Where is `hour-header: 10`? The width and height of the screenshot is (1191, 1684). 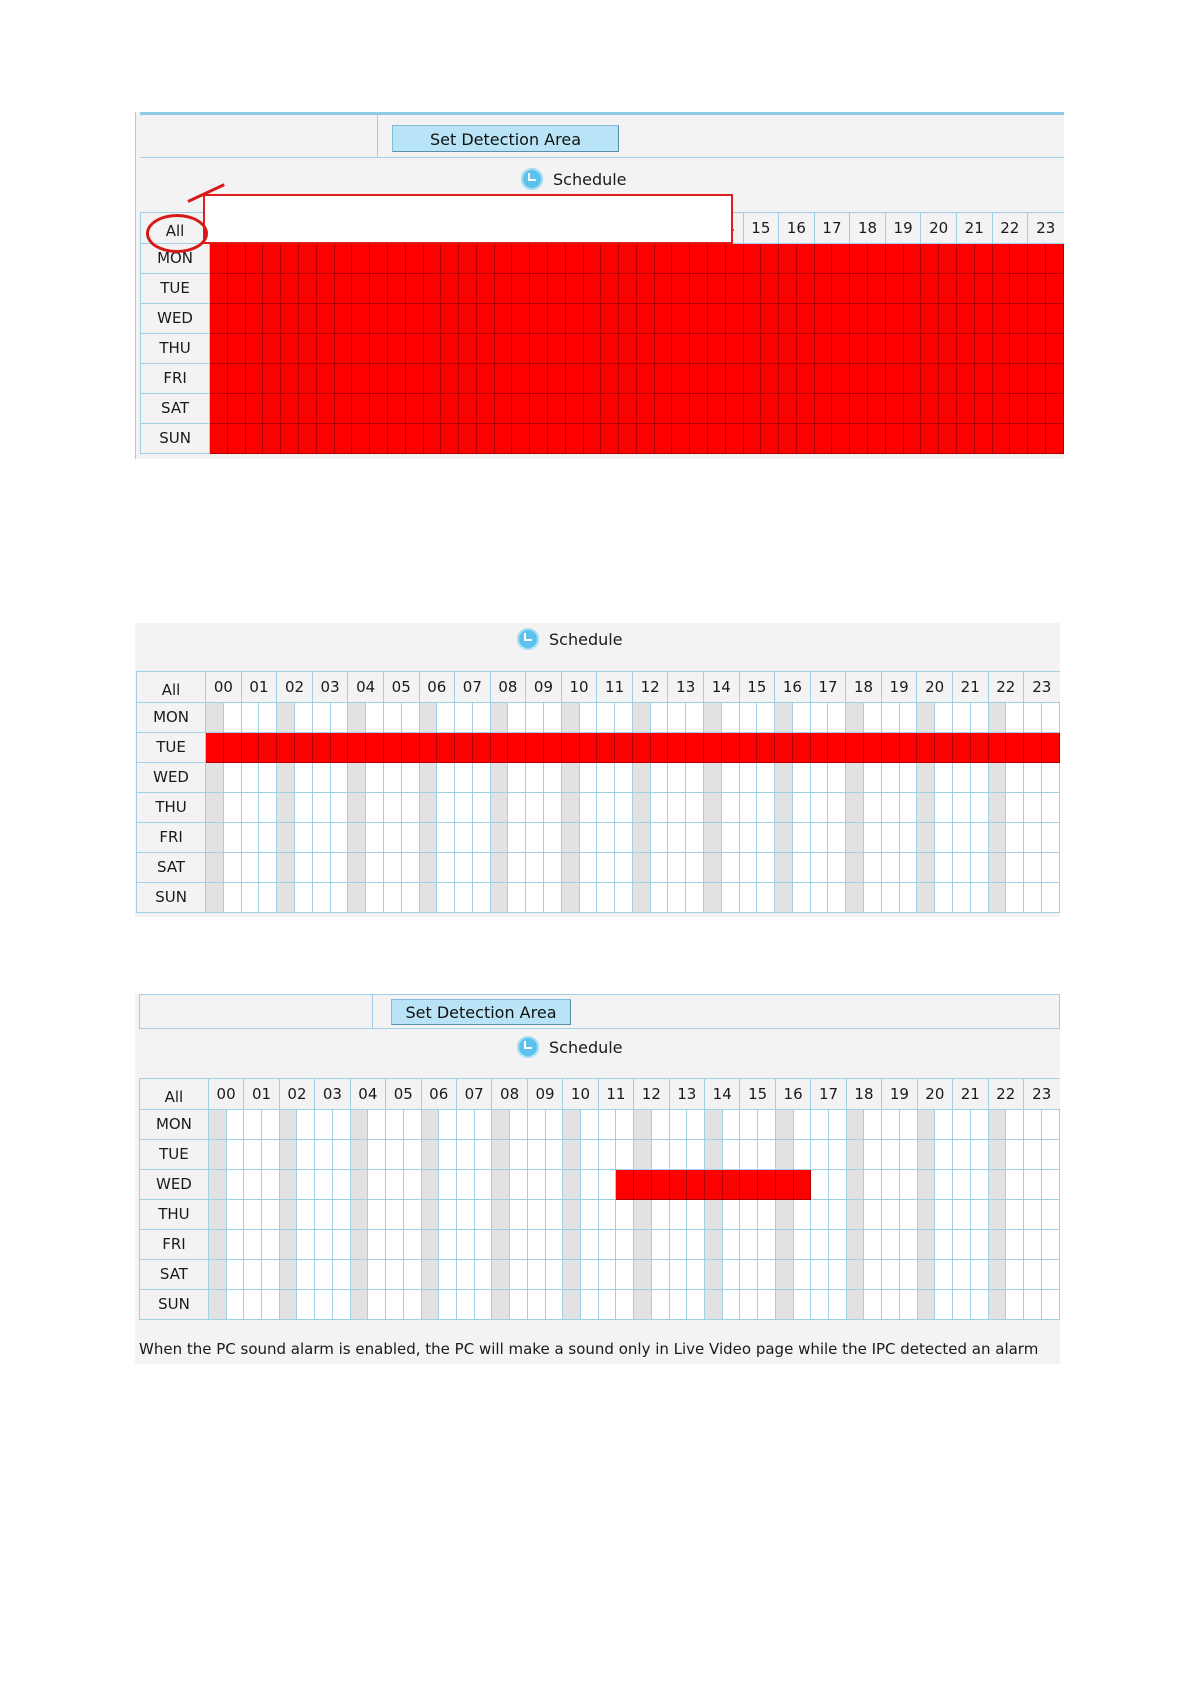
hour-header: 10 is located at coordinates (580, 1094).